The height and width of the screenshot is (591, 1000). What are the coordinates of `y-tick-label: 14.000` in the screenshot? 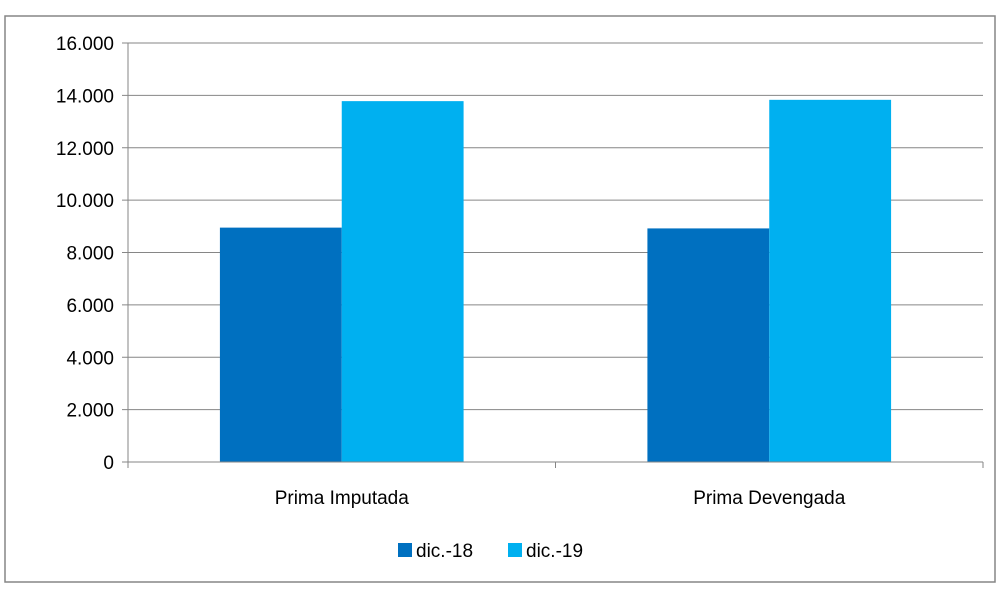 It's located at (85, 96).